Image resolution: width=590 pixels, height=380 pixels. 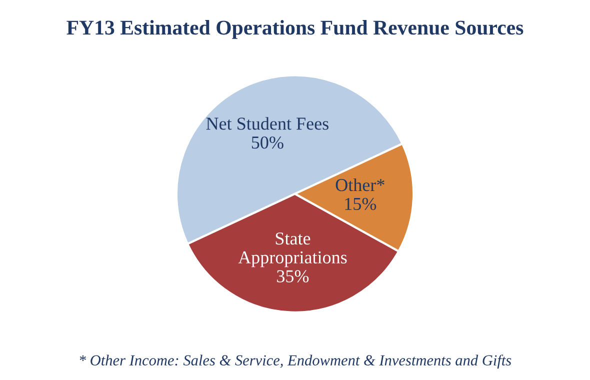 What do you see at coordinates (296, 361) in the screenshot?
I see `text: * Other Income: Sales & Service, Endowment & Investments and Gifts` at bounding box center [296, 361].